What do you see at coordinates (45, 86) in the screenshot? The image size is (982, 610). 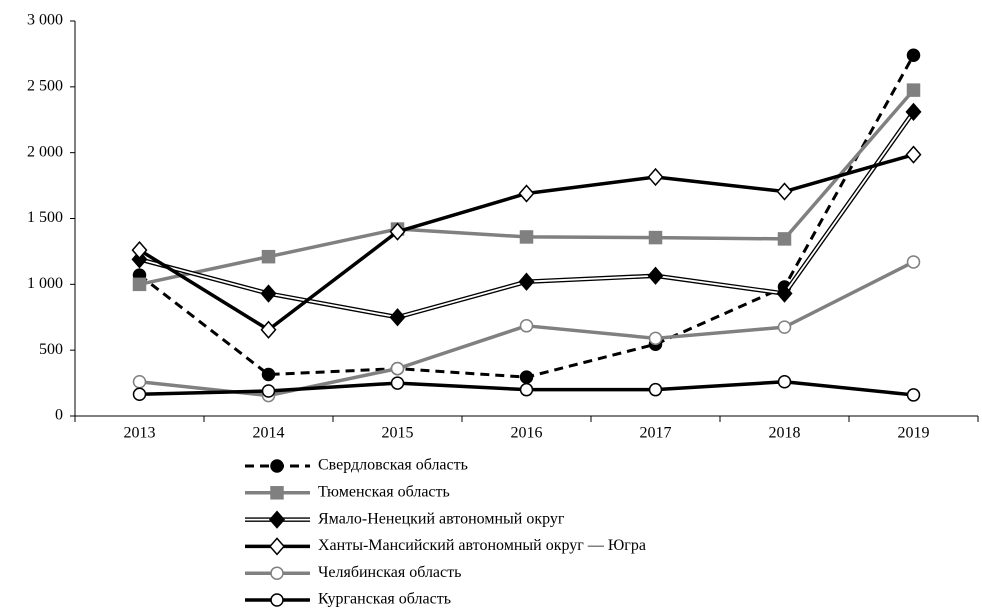 I see `y-tick-label: 2 500` at bounding box center [45, 86].